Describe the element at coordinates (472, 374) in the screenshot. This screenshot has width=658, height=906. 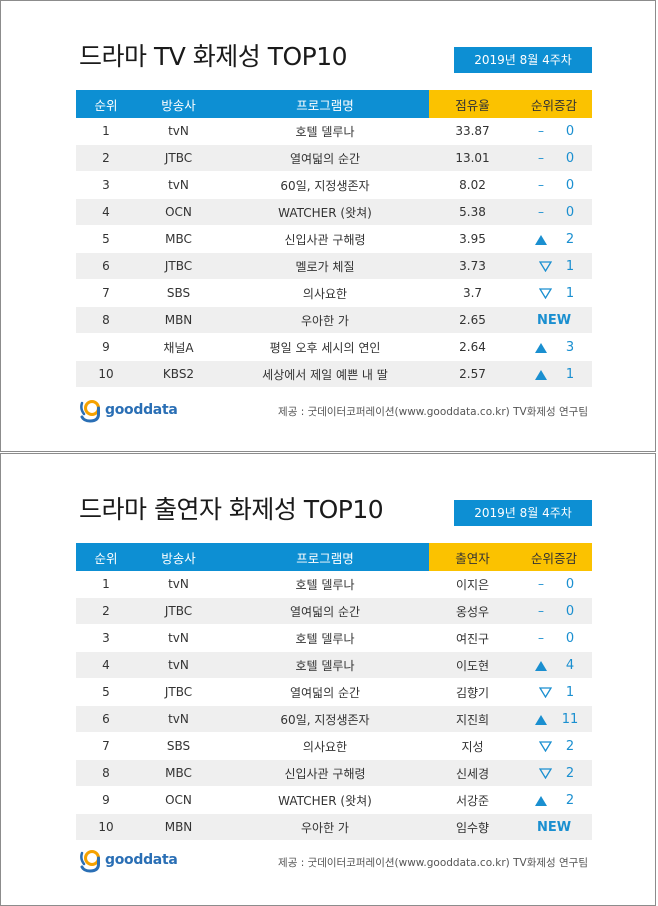
I see `share-cell: 2.57` at that location.